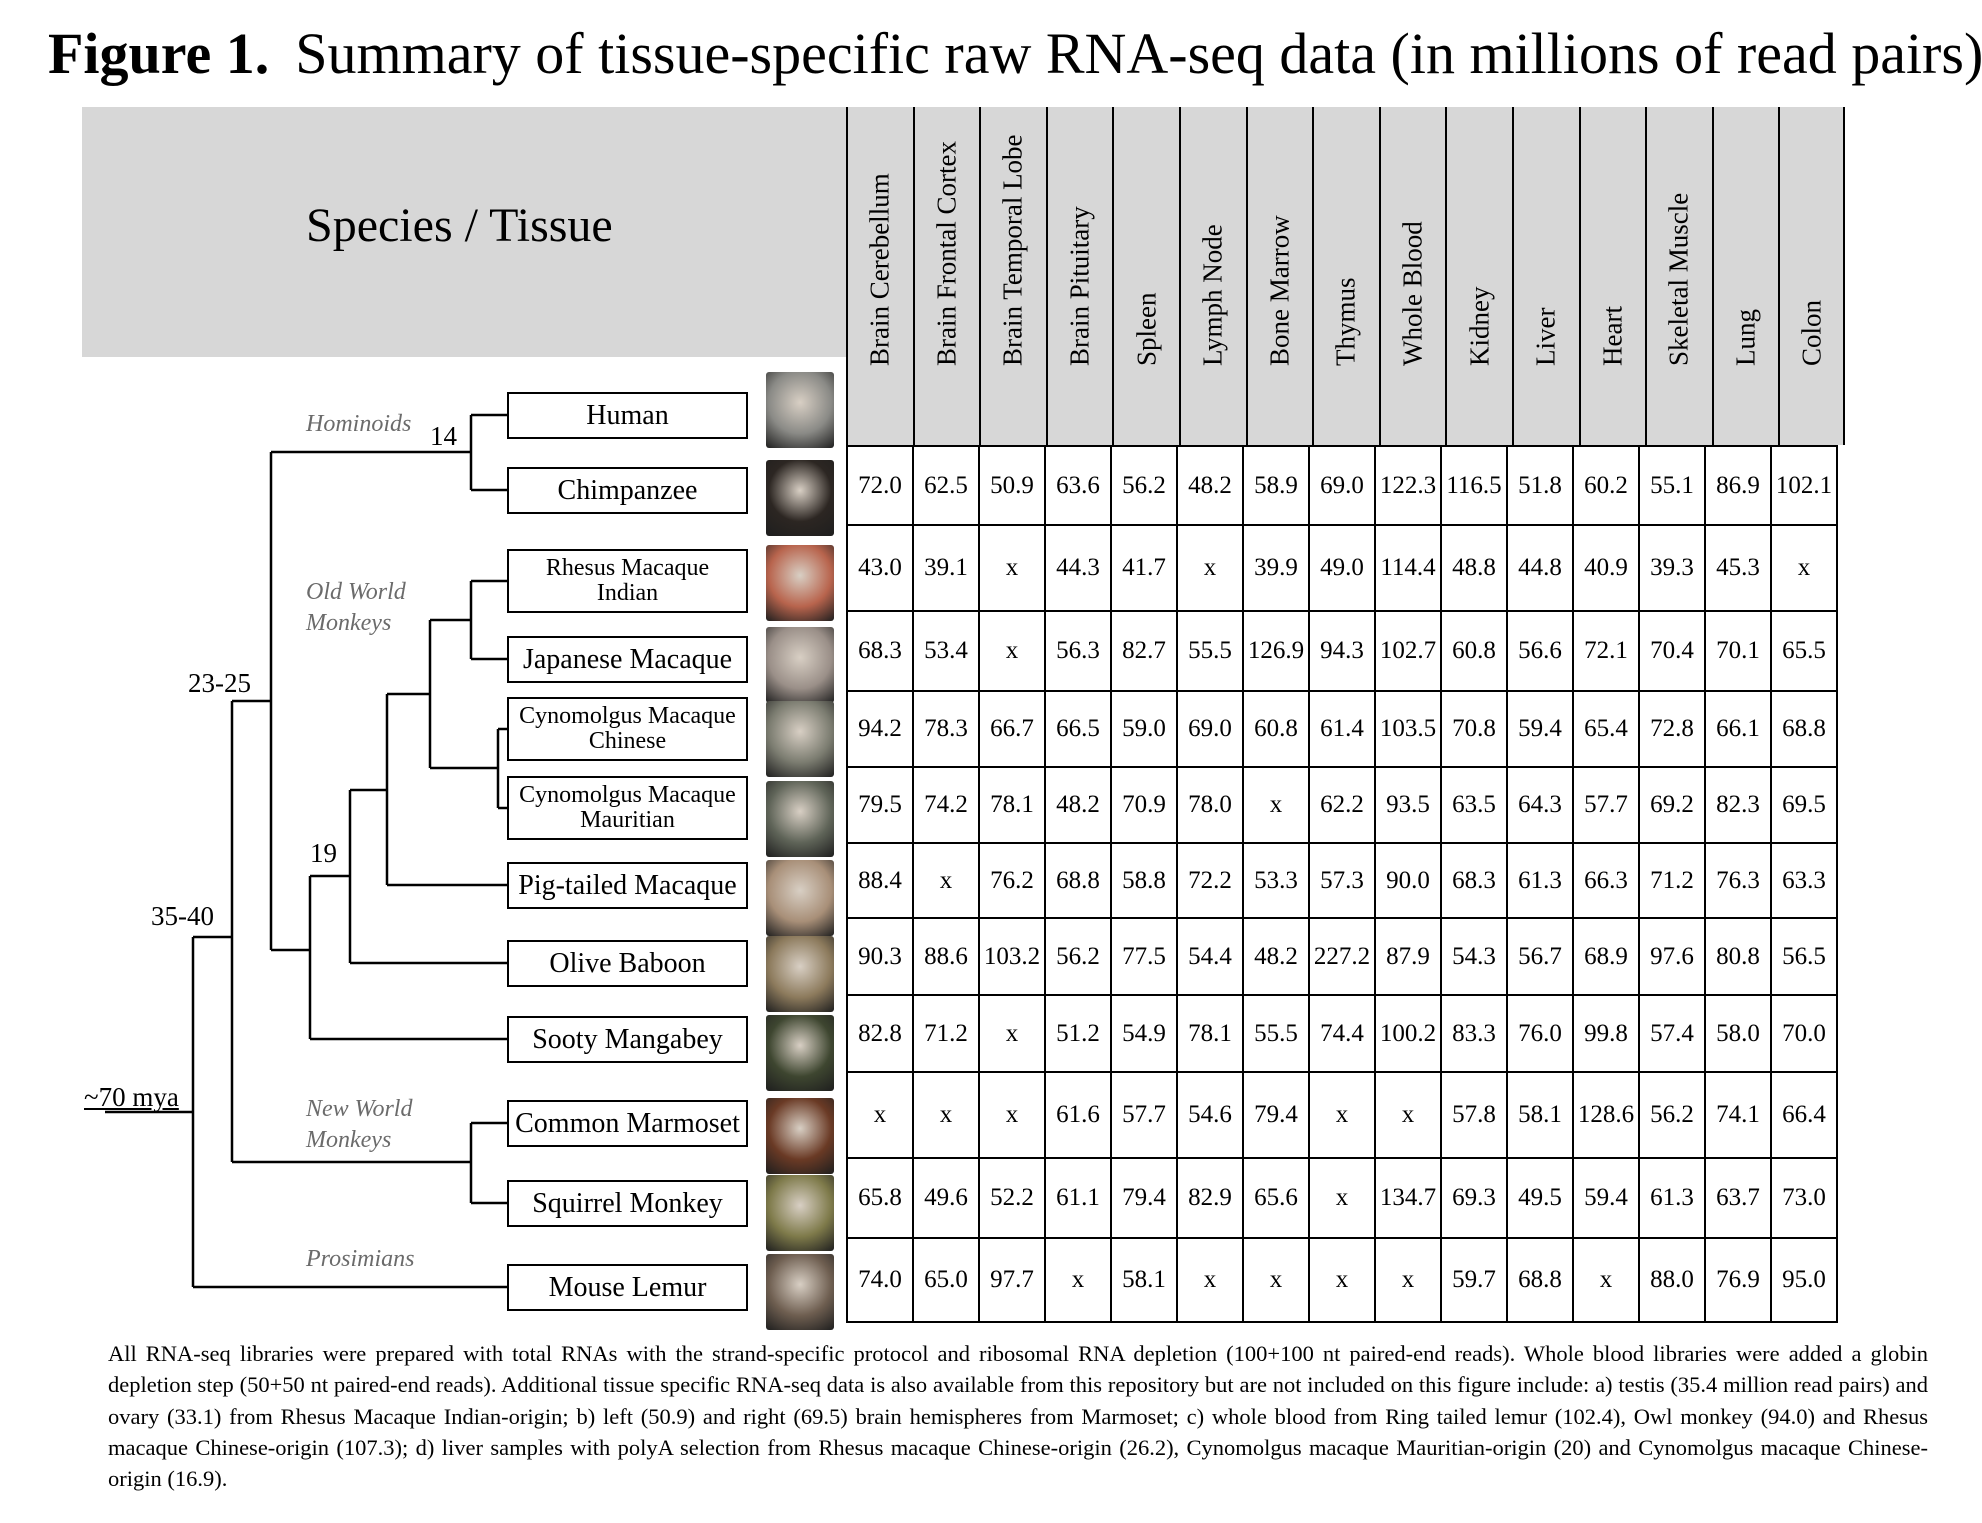  Describe the element at coordinates (1474, 880) in the screenshot. I see `table-cell: 68.3` at that location.